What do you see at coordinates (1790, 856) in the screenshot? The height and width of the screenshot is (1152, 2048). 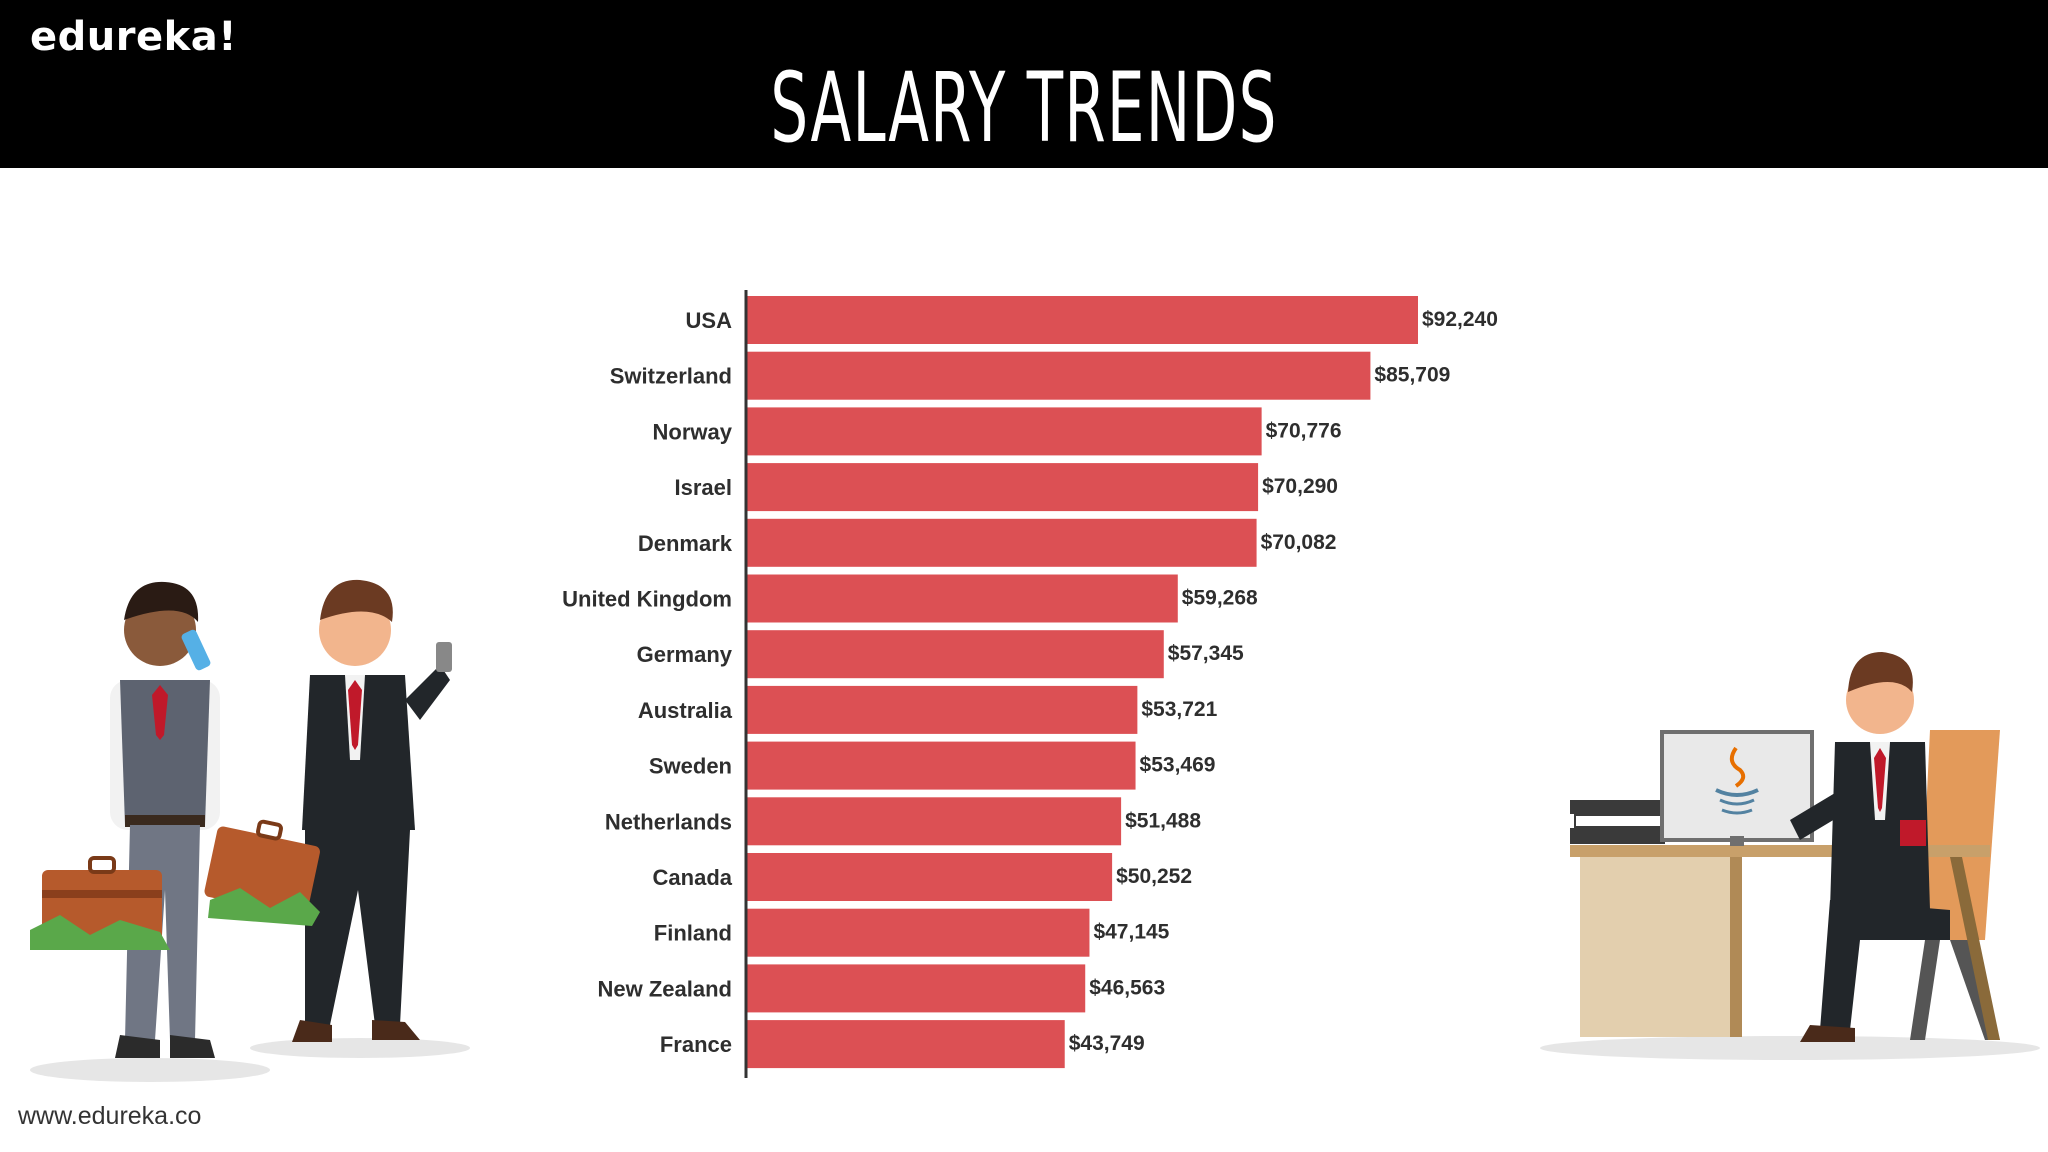 I see `developer-at-desk-icon` at bounding box center [1790, 856].